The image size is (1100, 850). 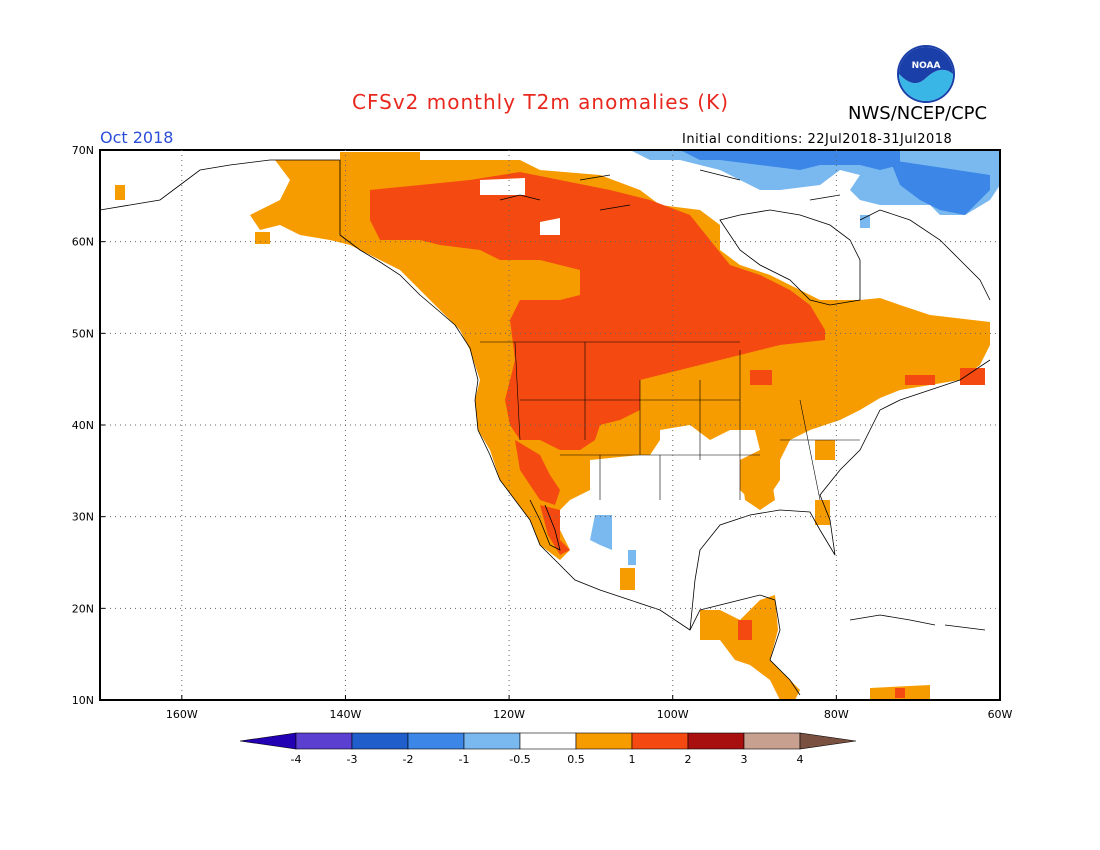 What do you see at coordinates (83, 333) in the screenshot?
I see `lat-tick-label: 50N` at bounding box center [83, 333].